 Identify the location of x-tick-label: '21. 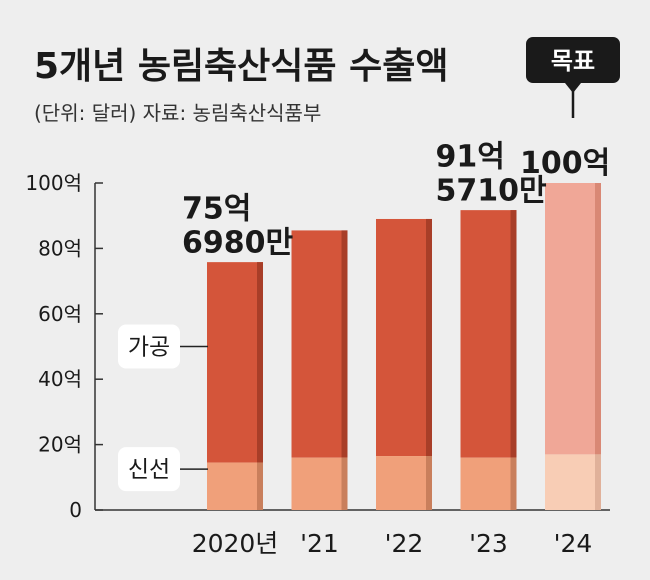
(319, 543).